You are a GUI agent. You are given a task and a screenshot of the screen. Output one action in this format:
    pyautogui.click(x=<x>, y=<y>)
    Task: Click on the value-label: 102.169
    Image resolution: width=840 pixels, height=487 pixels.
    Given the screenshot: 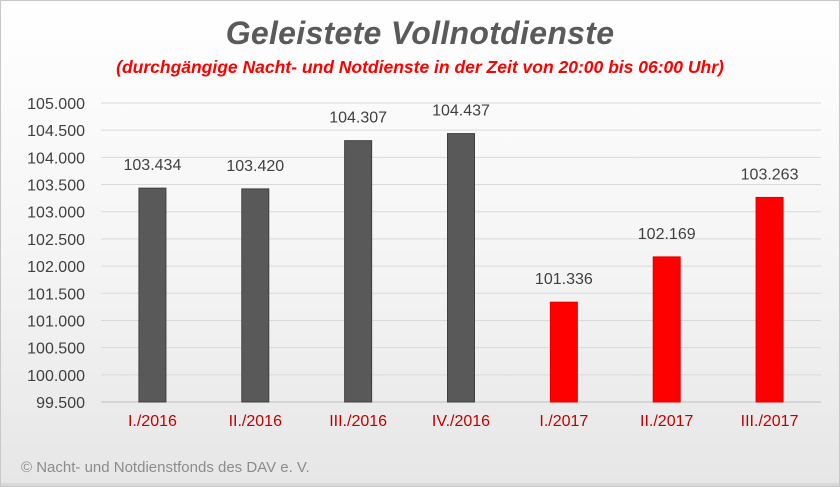 What is the action you would take?
    pyautogui.click(x=667, y=234)
    